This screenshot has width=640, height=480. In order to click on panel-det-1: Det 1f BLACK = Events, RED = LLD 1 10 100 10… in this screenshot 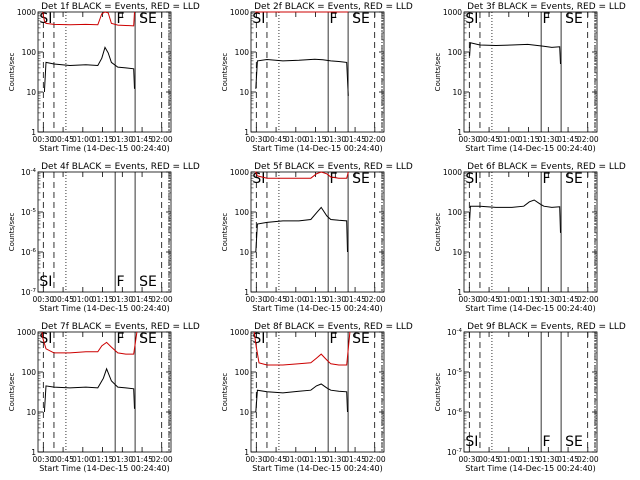, I will do `click(104, 77)`.